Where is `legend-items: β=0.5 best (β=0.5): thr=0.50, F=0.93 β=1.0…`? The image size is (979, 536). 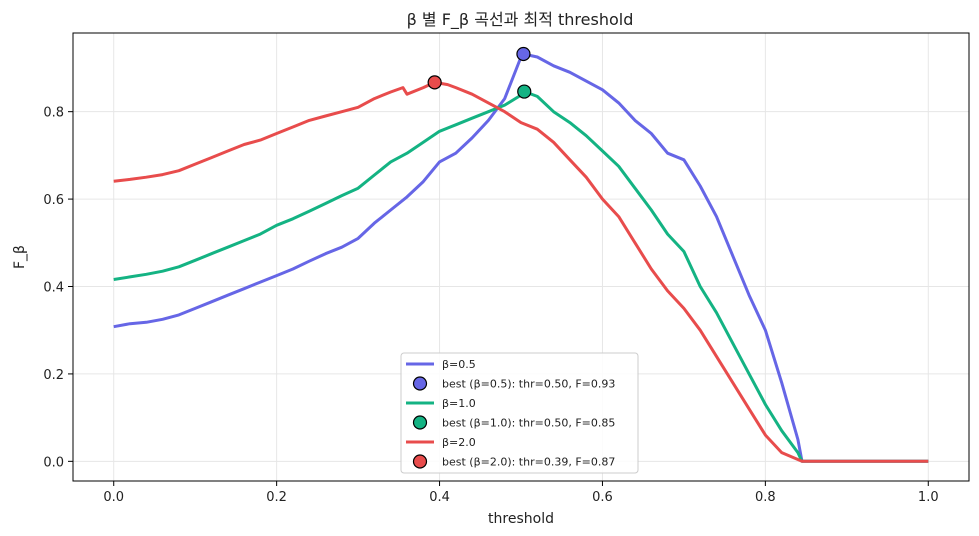
legend-items: β=0.5 best (β=0.5): thr=0.50, F=0.93 β=1.0… is located at coordinates (510, 413).